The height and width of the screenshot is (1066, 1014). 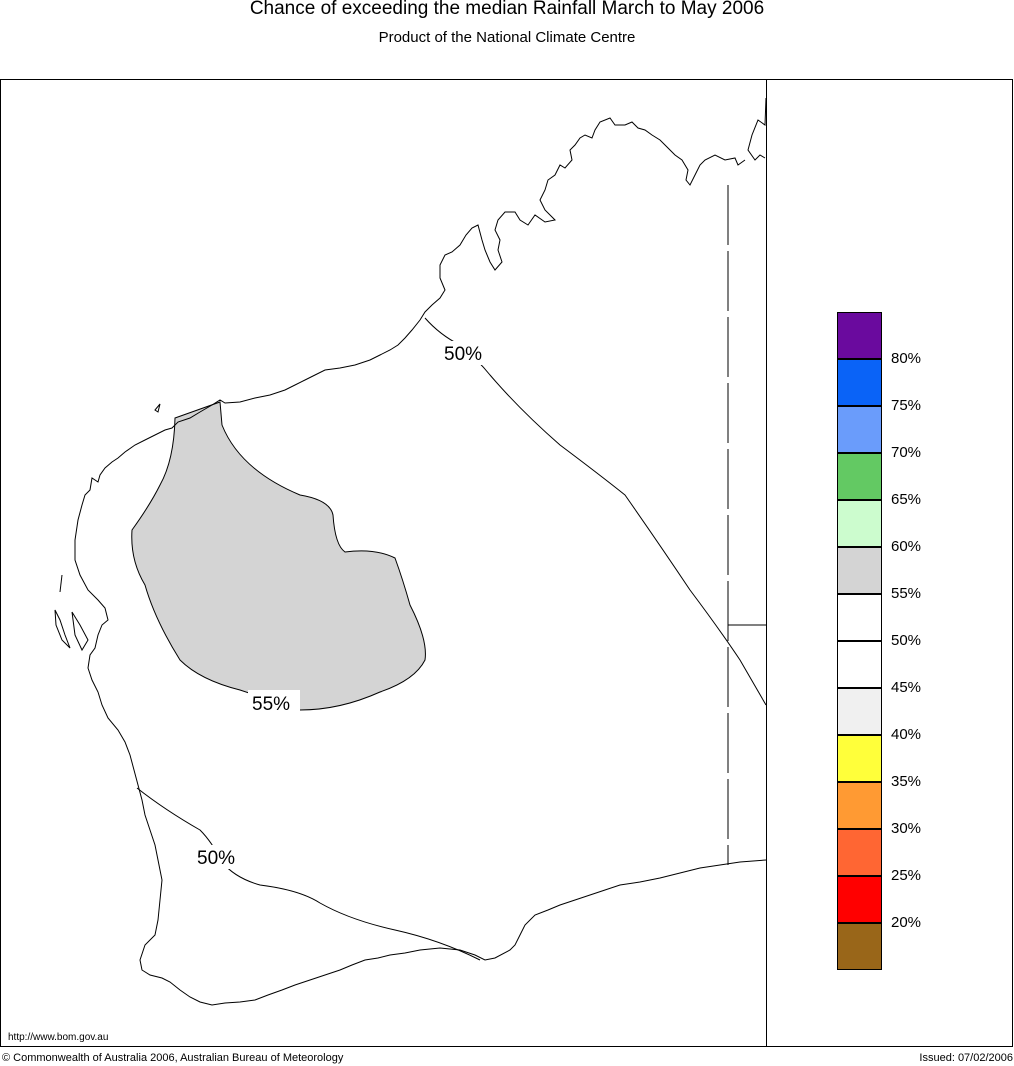 What do you see at coordinates (595, 511) in the screenshot?
I see `contour-50-north` at bounding box center [595, 511].